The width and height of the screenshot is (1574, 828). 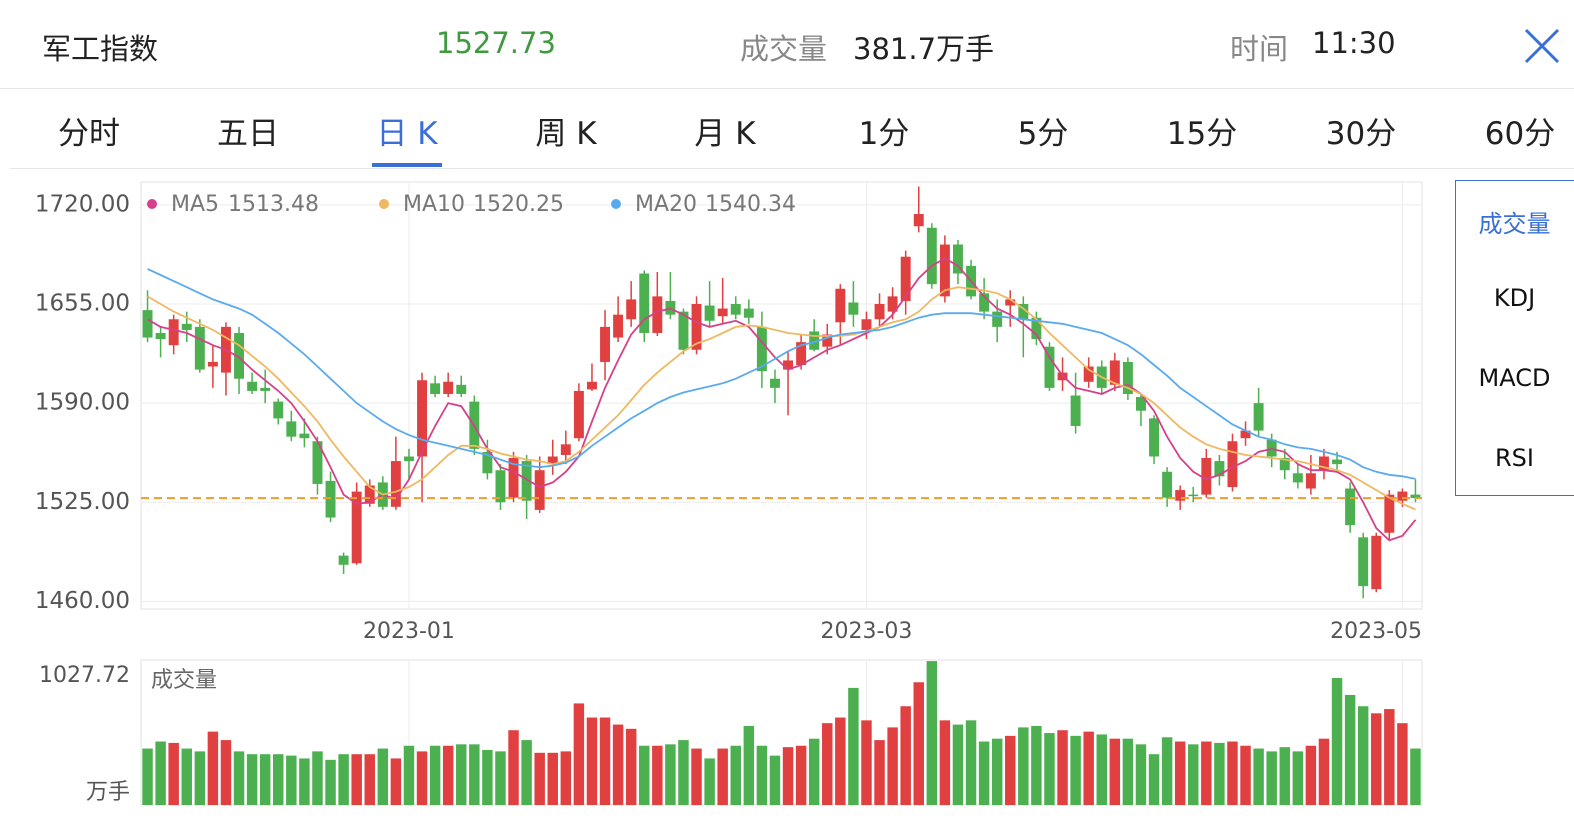 What do you see at coordinates (725, 134) in the screenshot?
I see `period-tab: 月 K` at bounding box center [725, 134].